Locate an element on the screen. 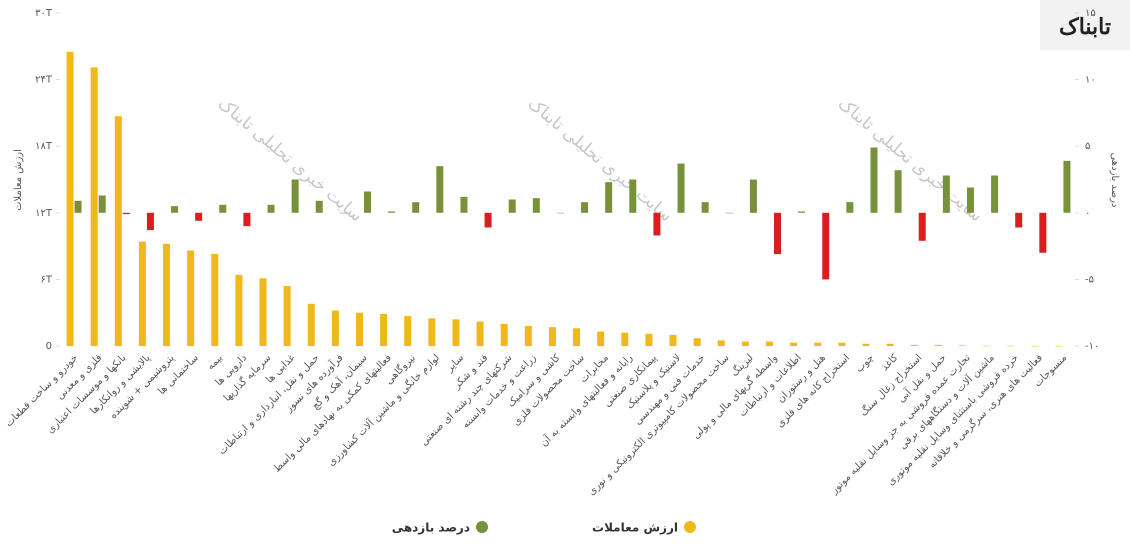 Image resolution: width=1130 pixels, height=544 pixels. y2-tick-label: ۱۰ is located at coordinates (1090, 80).